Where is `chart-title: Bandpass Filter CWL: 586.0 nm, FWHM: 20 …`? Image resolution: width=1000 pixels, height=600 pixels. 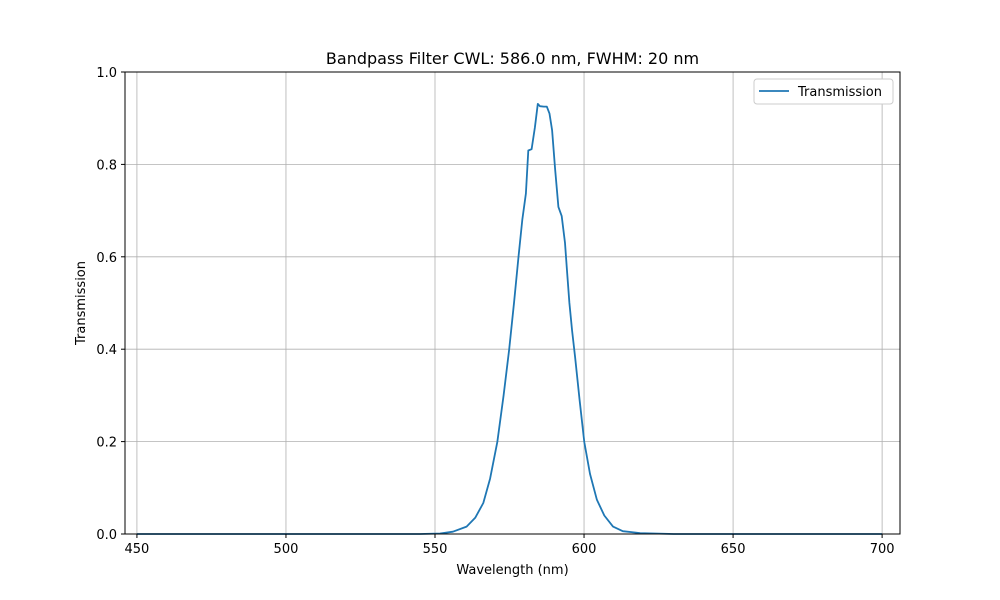
chart-title: Bandpass Filter CWL: 586.0 nm, FWHM: 20 … is located at coordinates (512, 58).